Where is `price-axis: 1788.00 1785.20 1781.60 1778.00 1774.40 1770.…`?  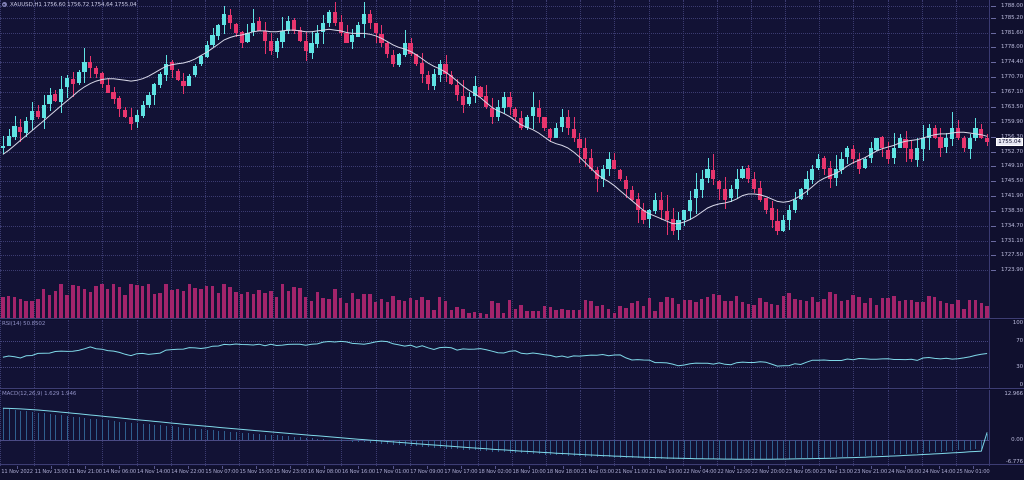
price-axis: 1788.00 1785.20 1781.60 1778.00 1774.40 1770.… is located at coordinates (1006, 159).